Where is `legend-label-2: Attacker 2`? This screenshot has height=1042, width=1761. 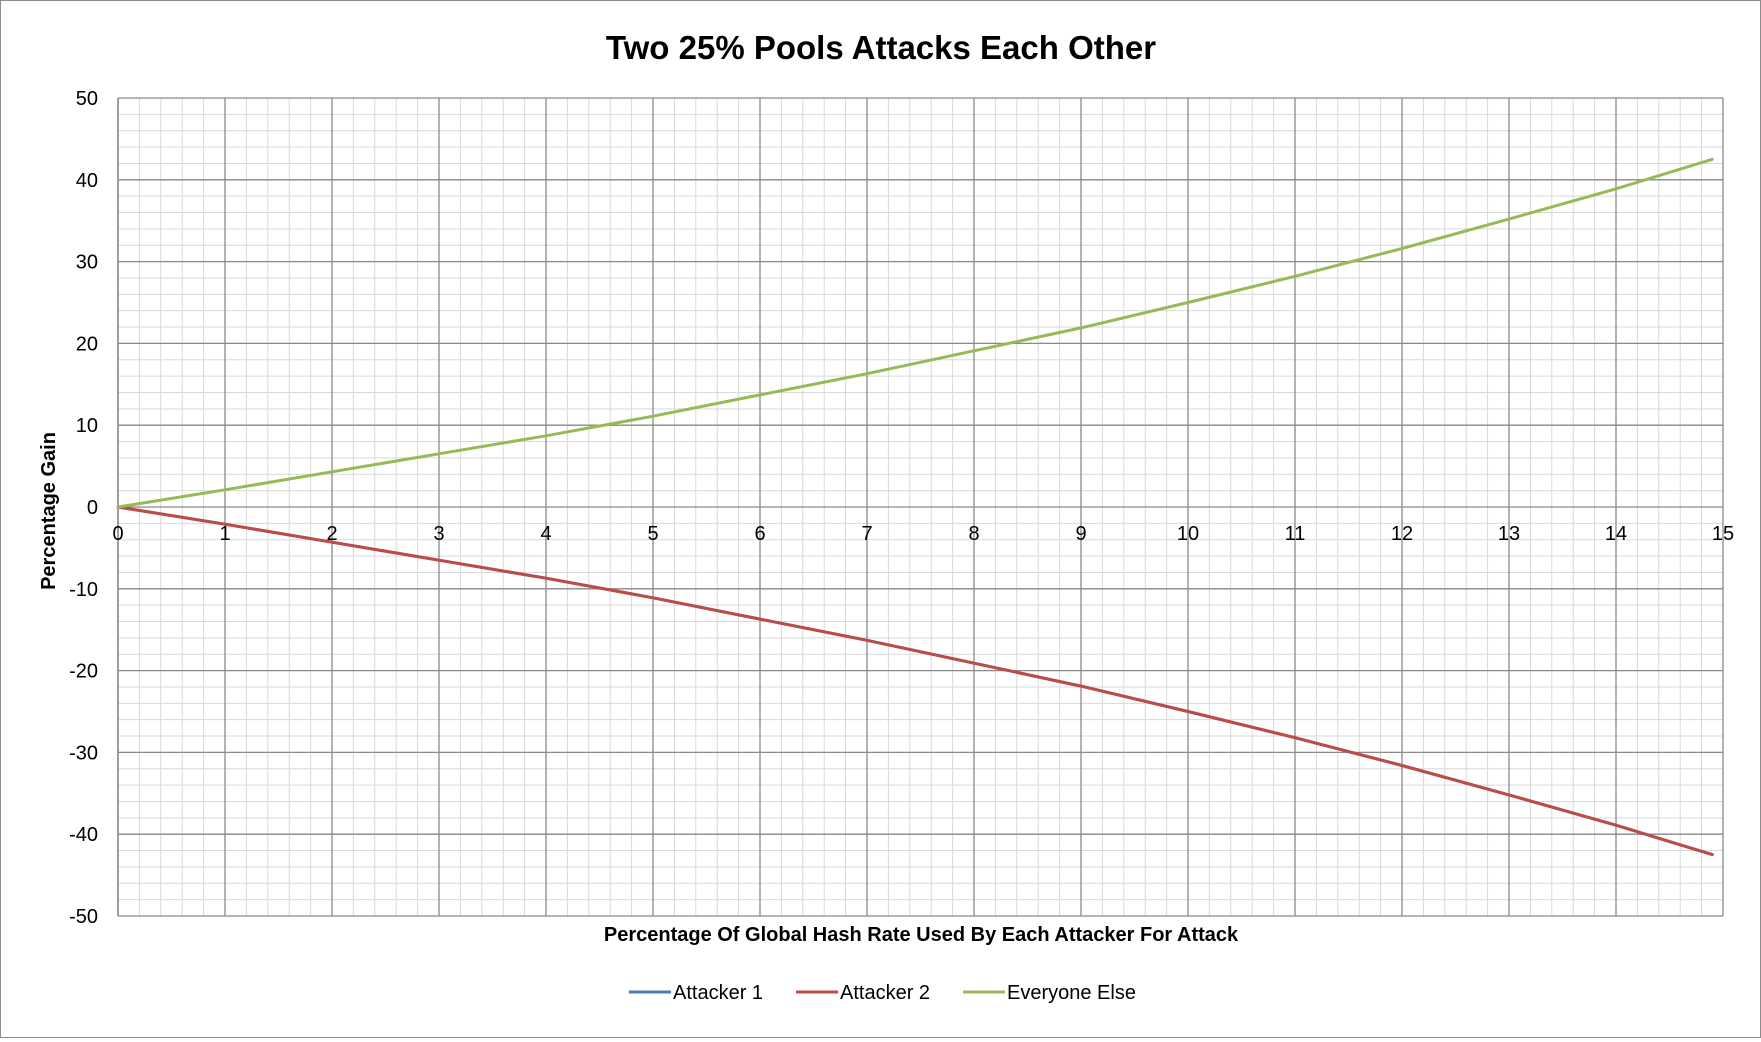
legend-label-2: Attacker 2 is located at coordinates (885, 993).